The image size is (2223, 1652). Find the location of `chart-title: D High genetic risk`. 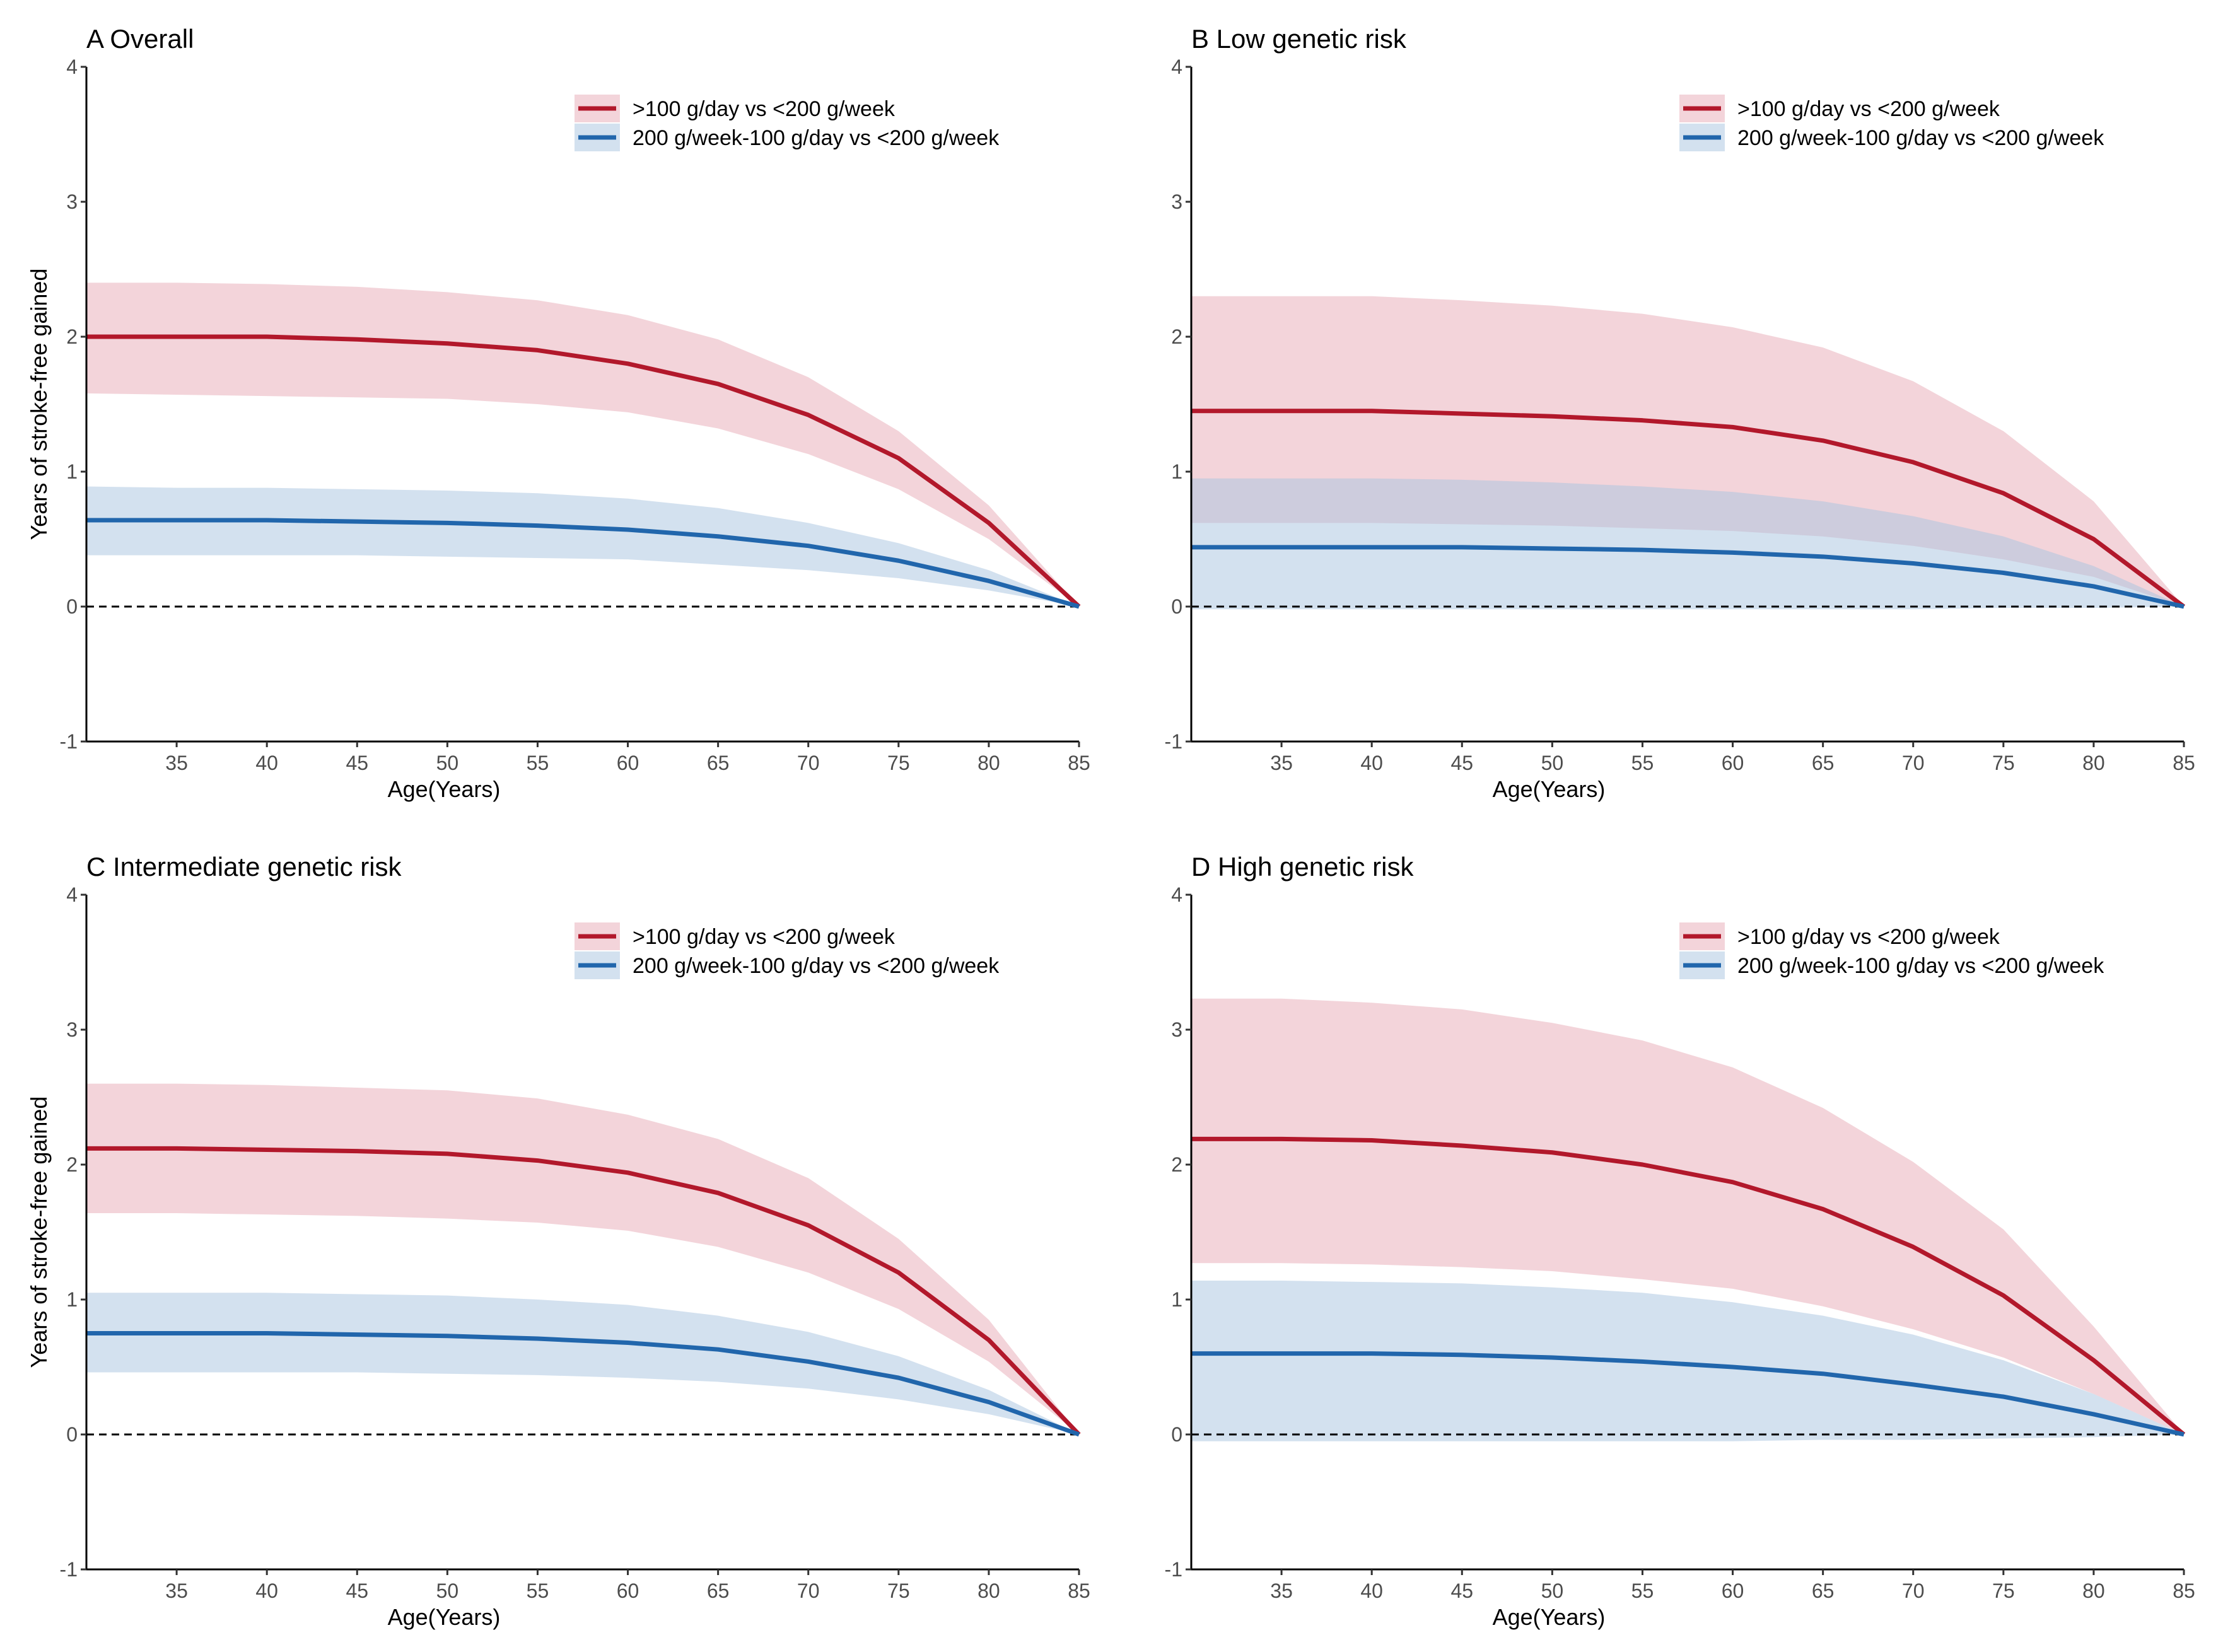

chart-title: D High genetic risk is located at coordinates (1302, 866).